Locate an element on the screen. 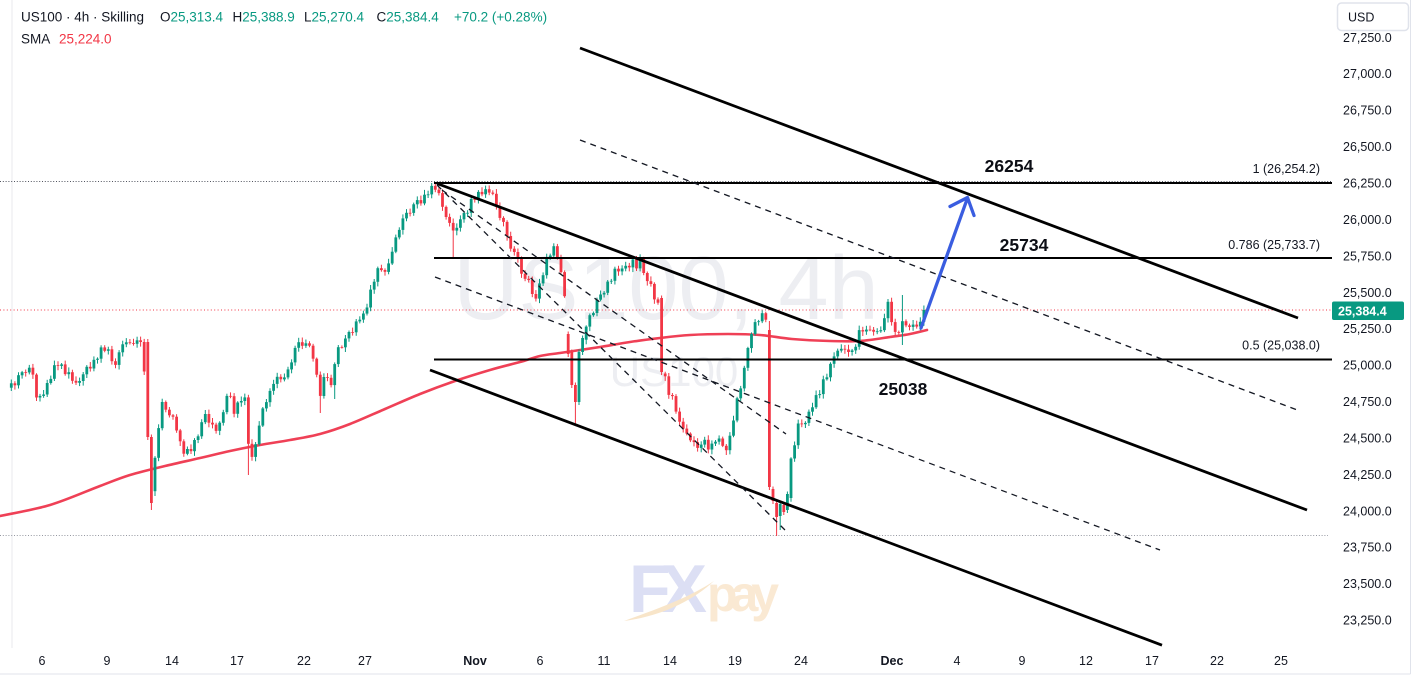 This screenshot has height=677, width=1423. svg-text: 24 is located at coordinates (801, 661).